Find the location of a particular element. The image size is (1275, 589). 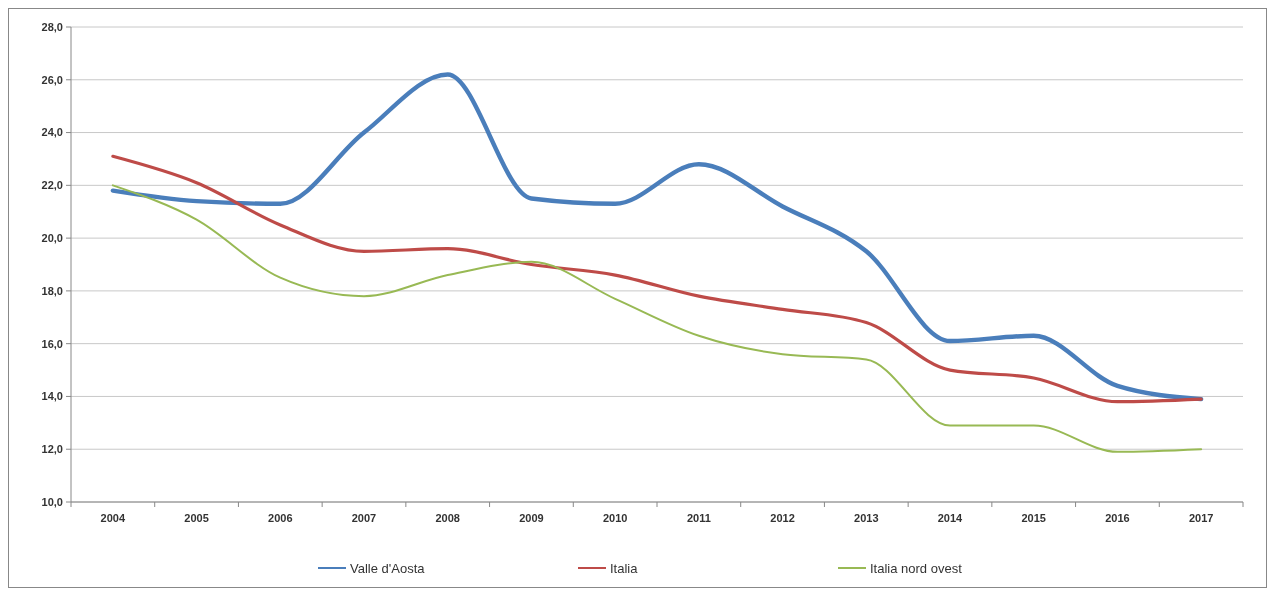

x-tick-label: 2009 is located at coordinates (531, 518).